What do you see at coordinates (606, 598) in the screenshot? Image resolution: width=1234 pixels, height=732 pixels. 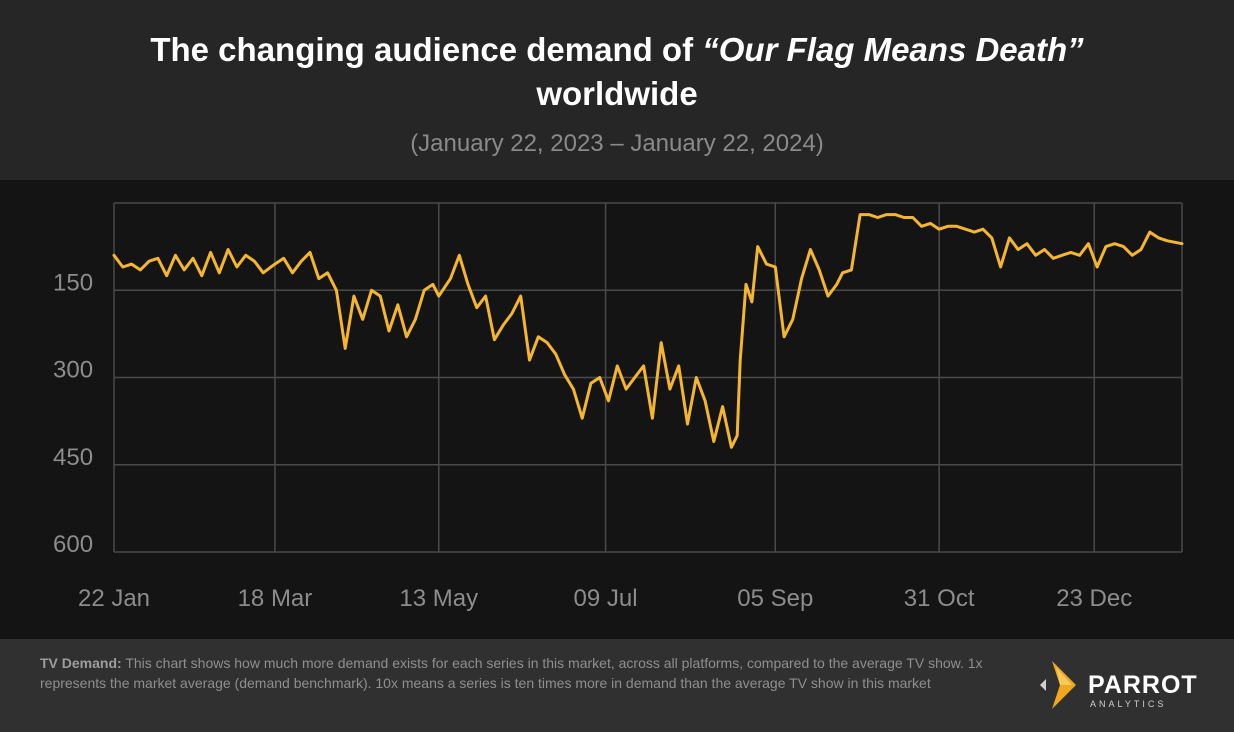 I see `x-tick-label: 09 Jul` at bounding box center [606, 598].